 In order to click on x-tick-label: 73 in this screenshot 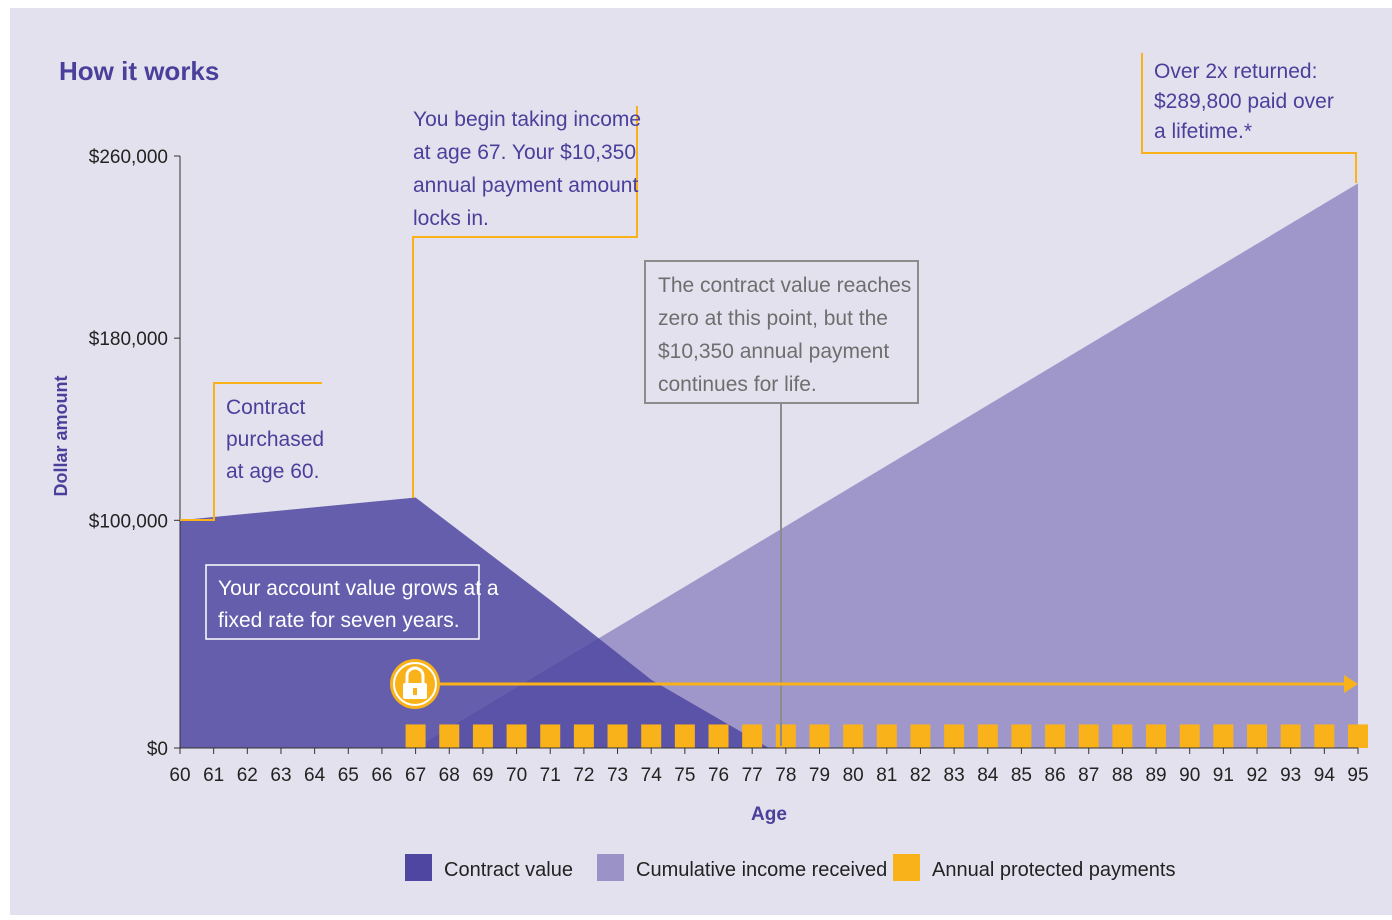, I will do `click(617, 775)`.